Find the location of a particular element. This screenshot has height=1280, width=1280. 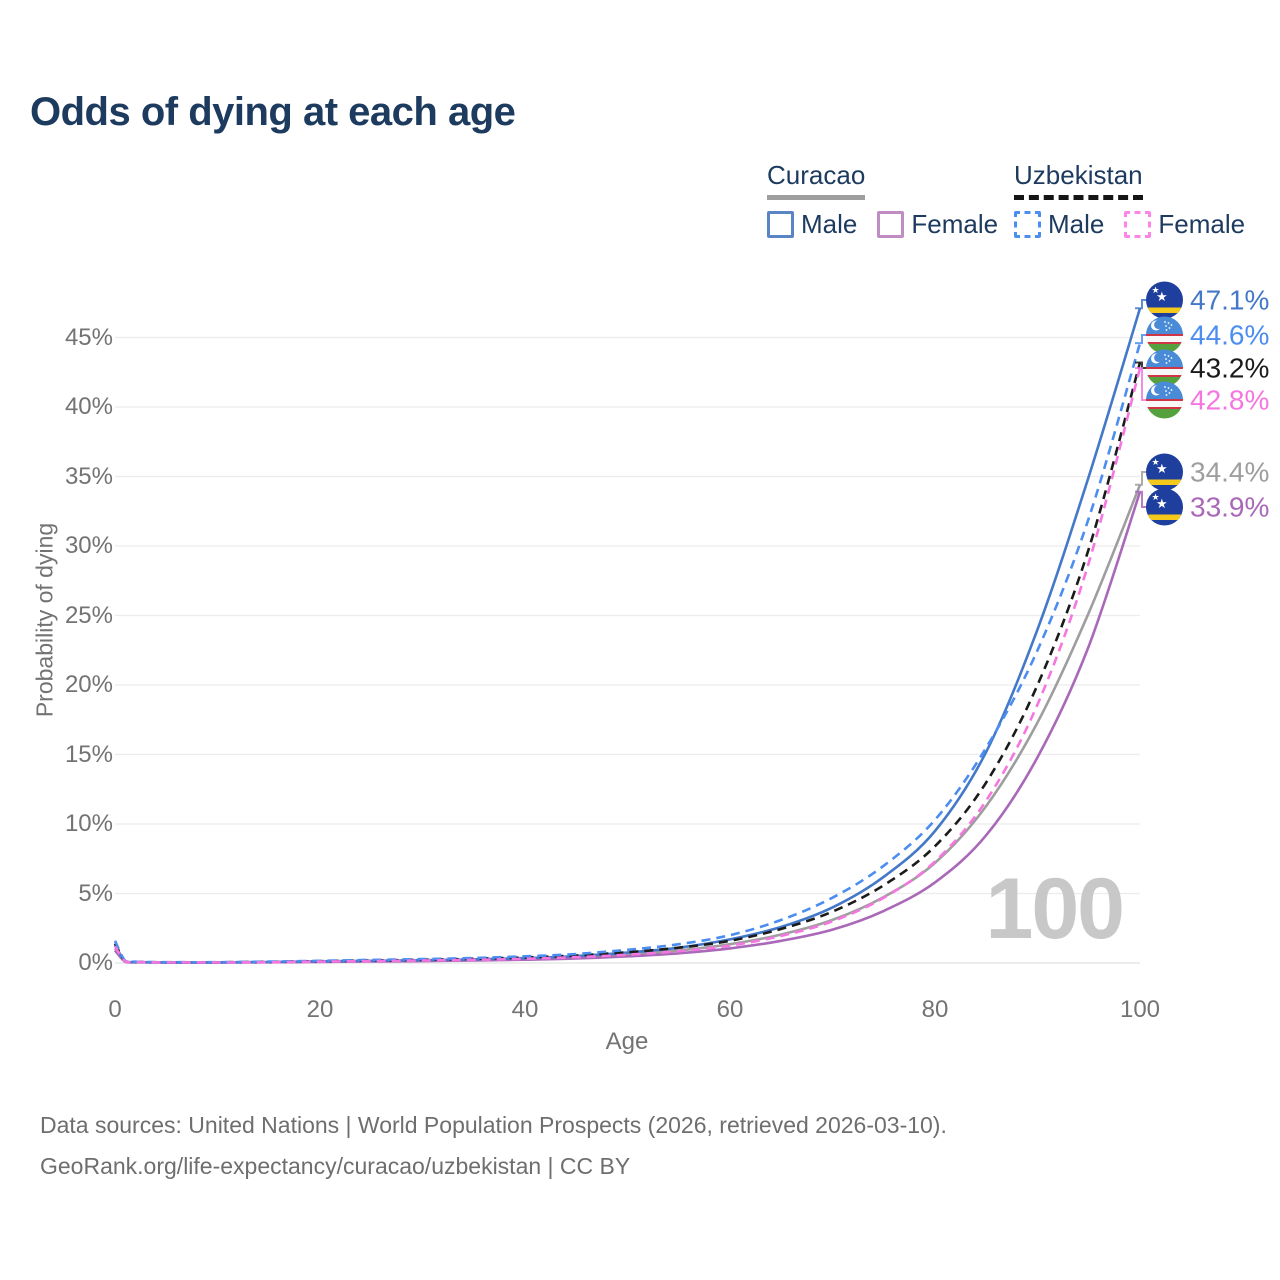

end-label-curacao: ★ ★ 34.4% is located at coordinates (1208, 472).